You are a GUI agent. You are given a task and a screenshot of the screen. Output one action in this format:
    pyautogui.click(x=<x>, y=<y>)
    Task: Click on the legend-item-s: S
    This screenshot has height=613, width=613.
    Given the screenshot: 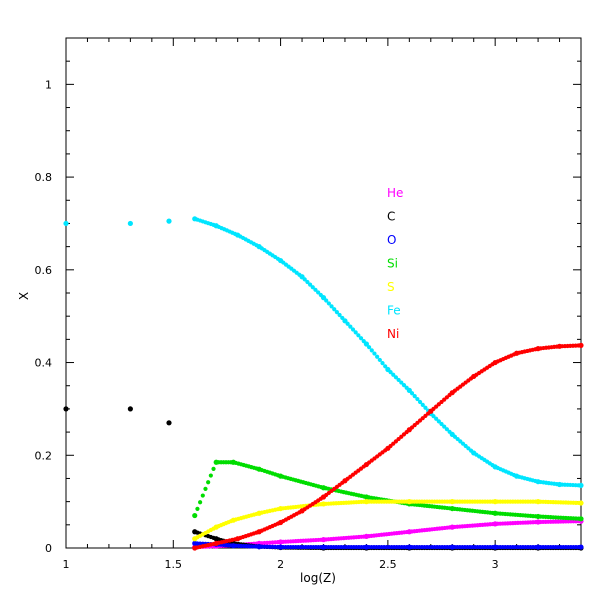 What is the action you would take?
    pyautogui.click(x=391, y=287)
    